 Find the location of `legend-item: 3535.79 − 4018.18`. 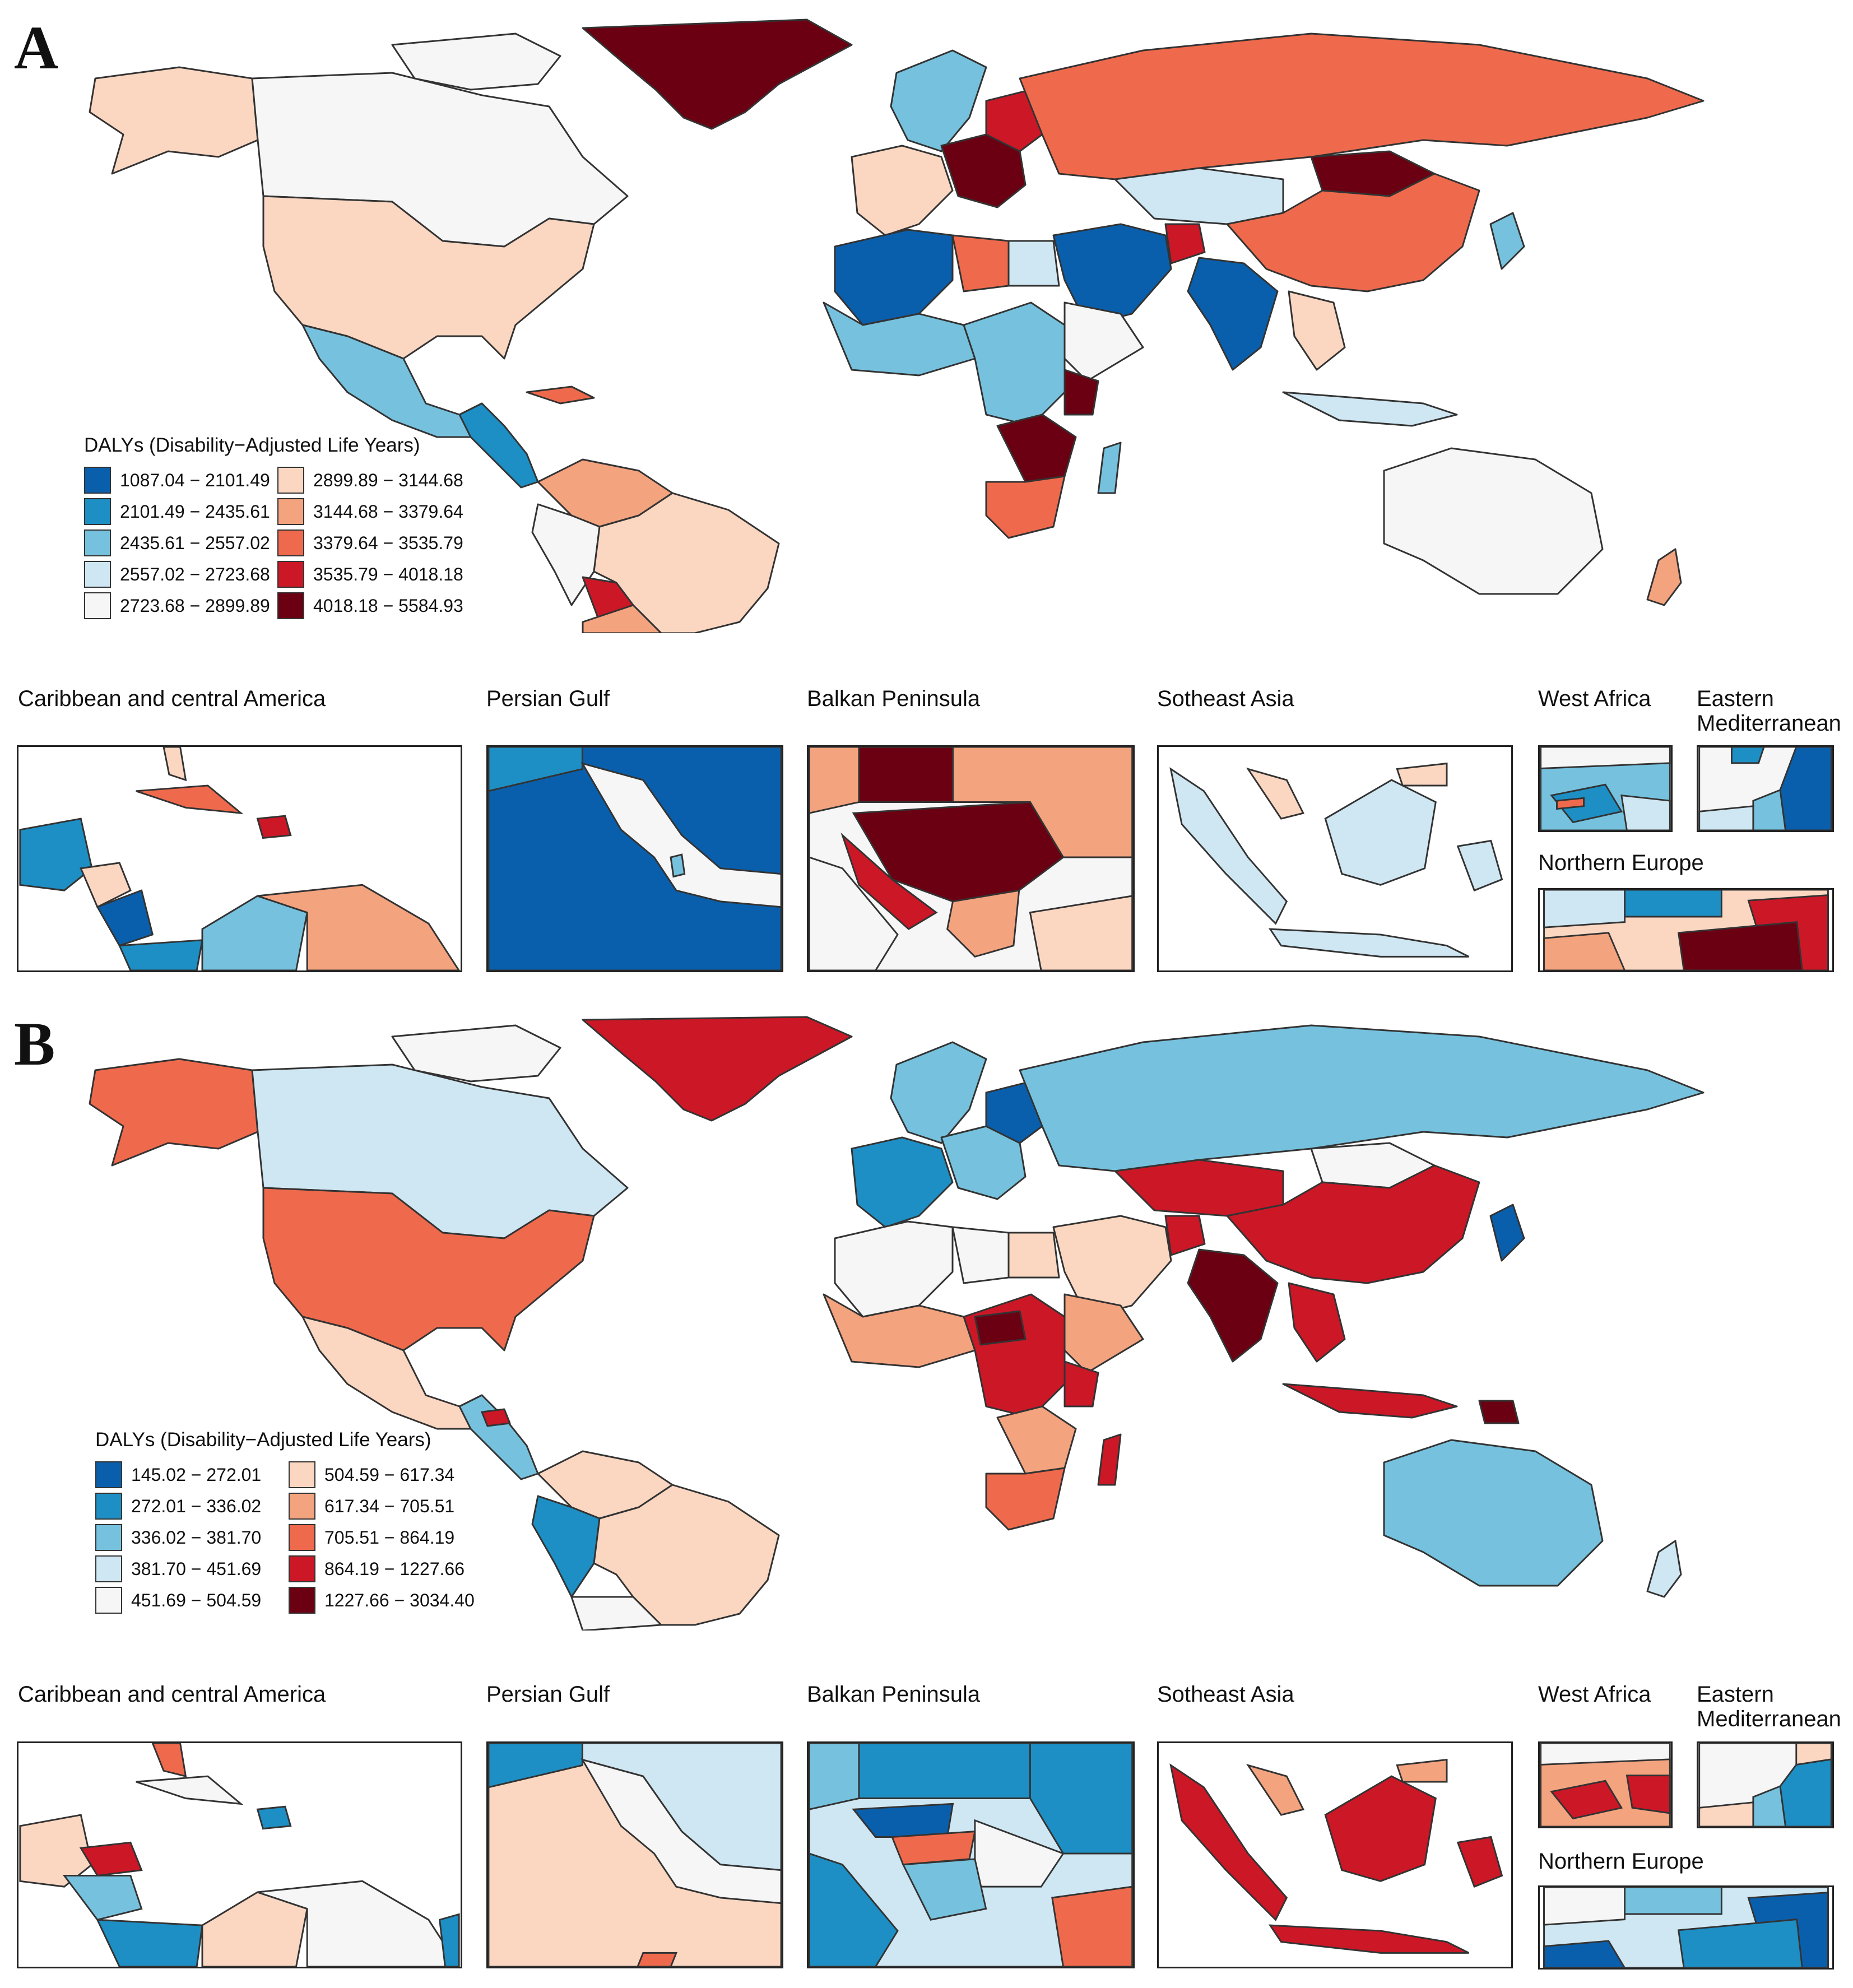

legend-item: 3535.79 − 4018.18 is located at coordinates (372, 575).